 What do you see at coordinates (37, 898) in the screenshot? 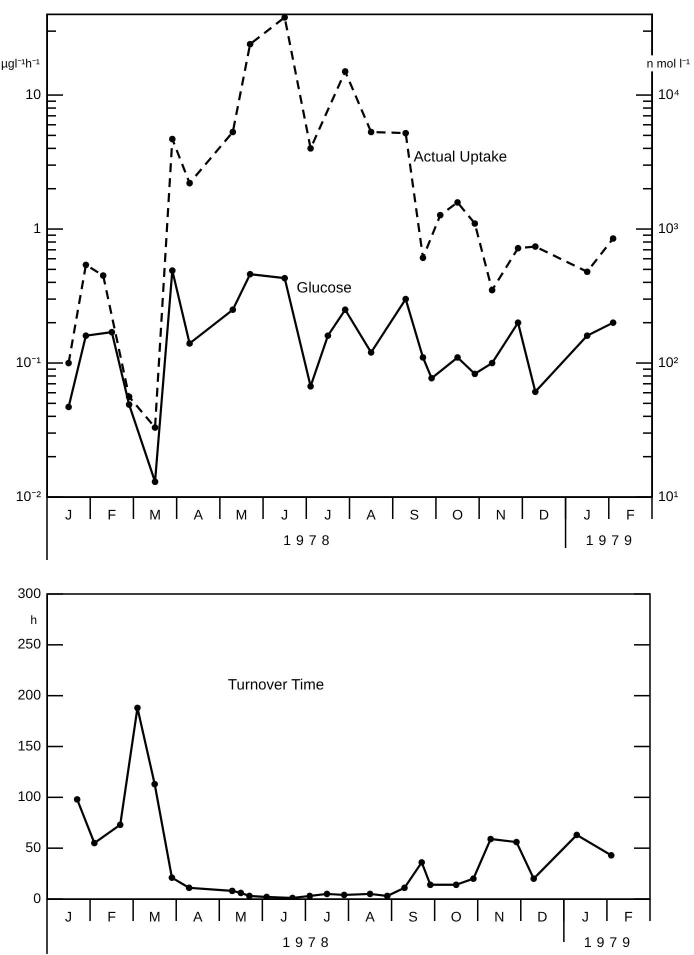
I see `y-tick-label: 0` at bounding box center [37, 898].